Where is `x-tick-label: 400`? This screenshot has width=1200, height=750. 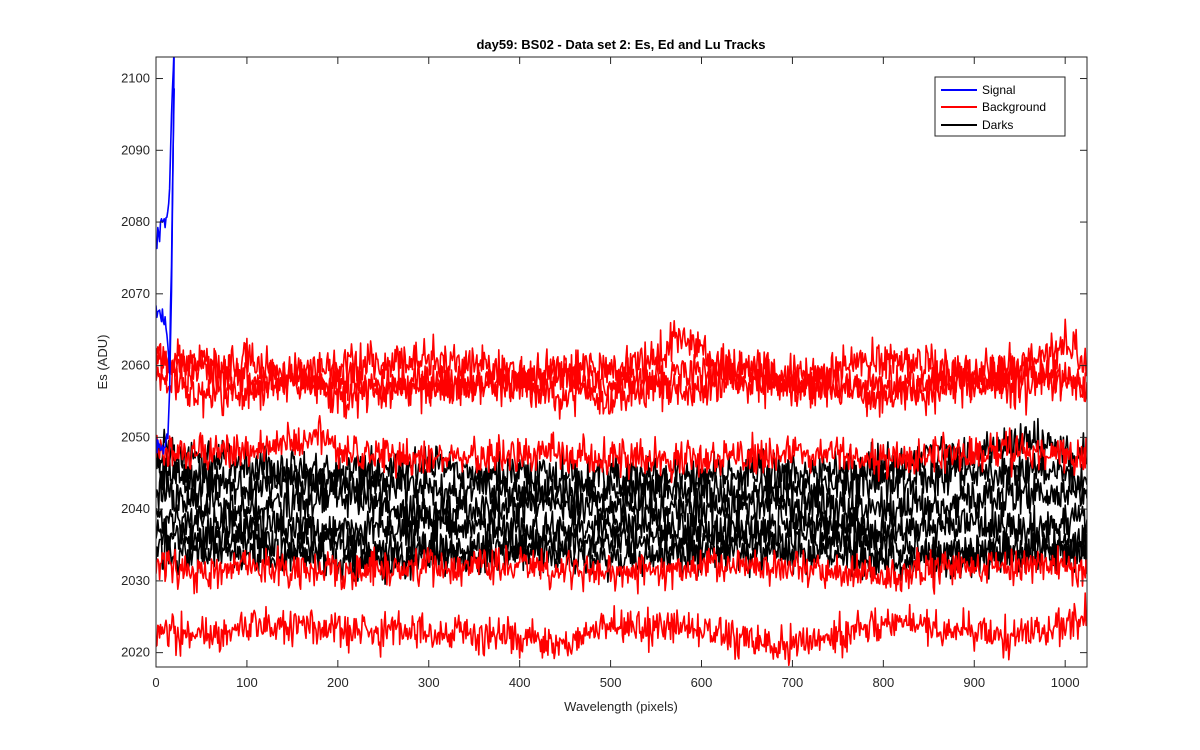 x-tick-label: 400 is located at coordinates (520, 682).